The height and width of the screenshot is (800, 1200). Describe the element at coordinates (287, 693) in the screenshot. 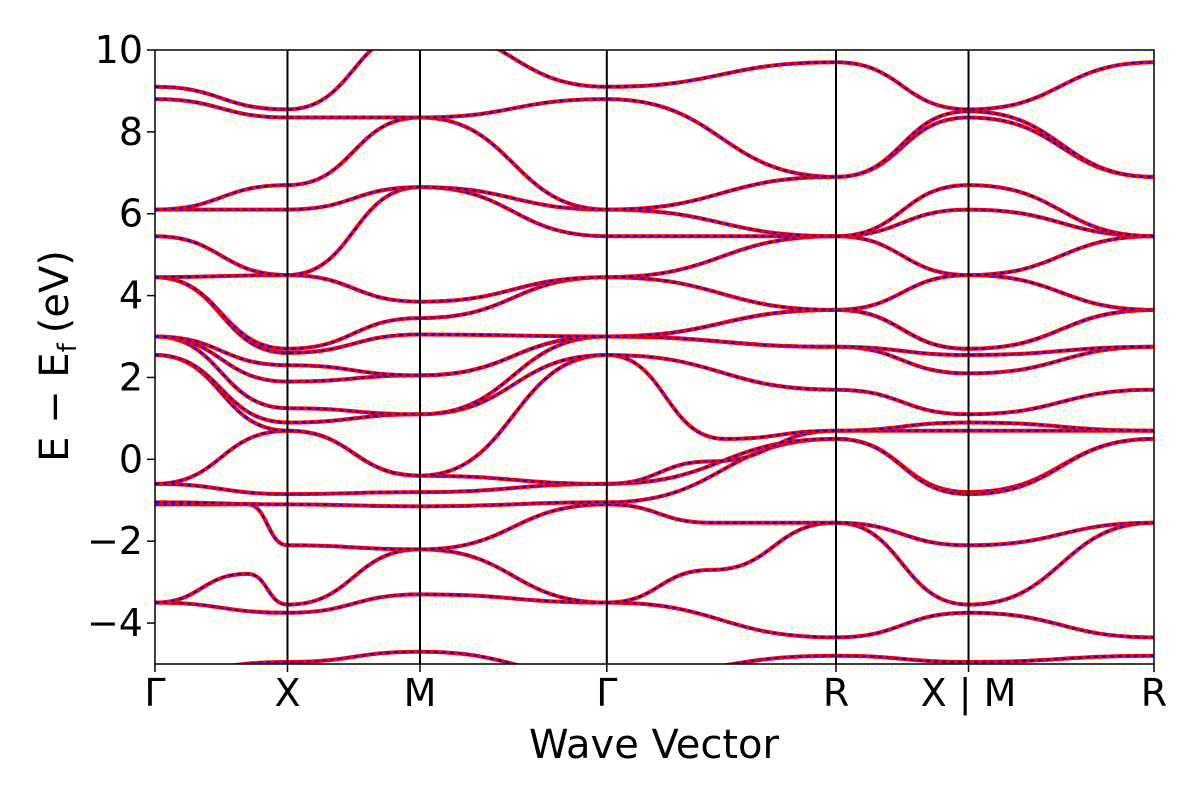

I see `x-tick-label-kpoint: X` at that location.